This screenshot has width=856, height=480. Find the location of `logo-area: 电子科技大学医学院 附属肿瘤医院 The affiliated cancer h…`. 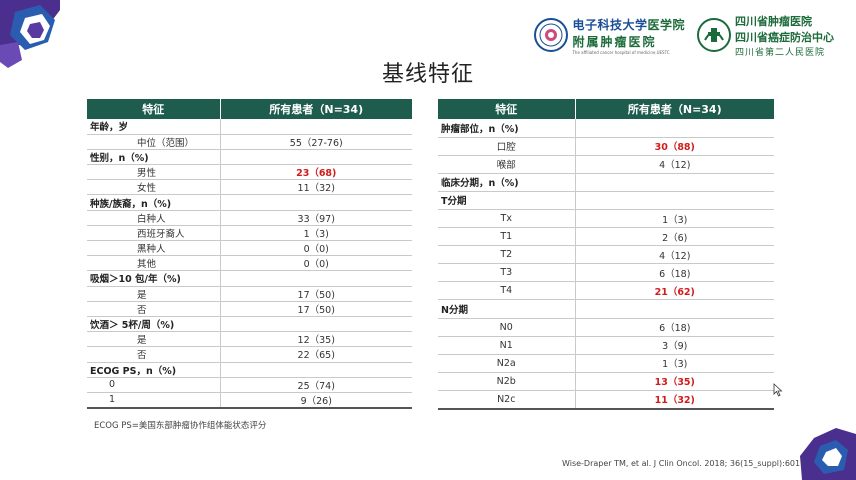

logo-area: 电子科技大学医学院 附属肿瘤医院 The affiliated cancer h… is located at coordinates (684, 35).